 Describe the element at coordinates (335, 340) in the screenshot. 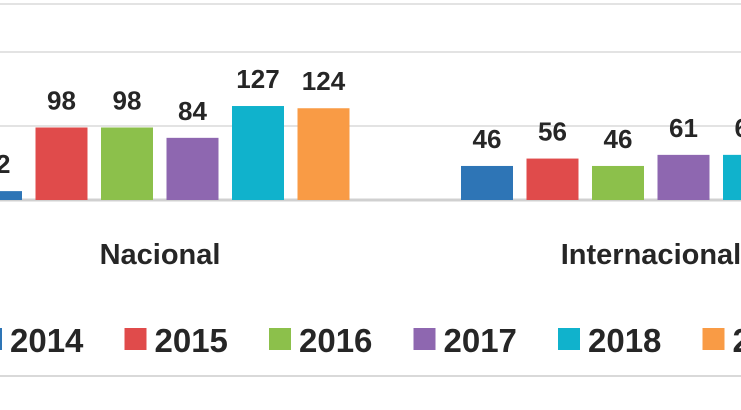

I see `legend-label: 2016` at that location.